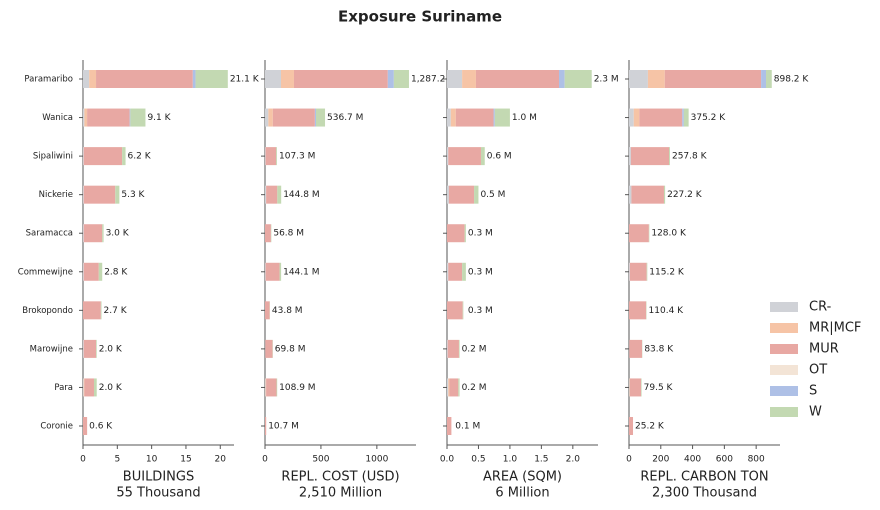 The width and height of the screenshot is (880, 510). Describe the element at coordinates (499, 157) in the screenshot. I see `total-label: 0.6 M` at that location.